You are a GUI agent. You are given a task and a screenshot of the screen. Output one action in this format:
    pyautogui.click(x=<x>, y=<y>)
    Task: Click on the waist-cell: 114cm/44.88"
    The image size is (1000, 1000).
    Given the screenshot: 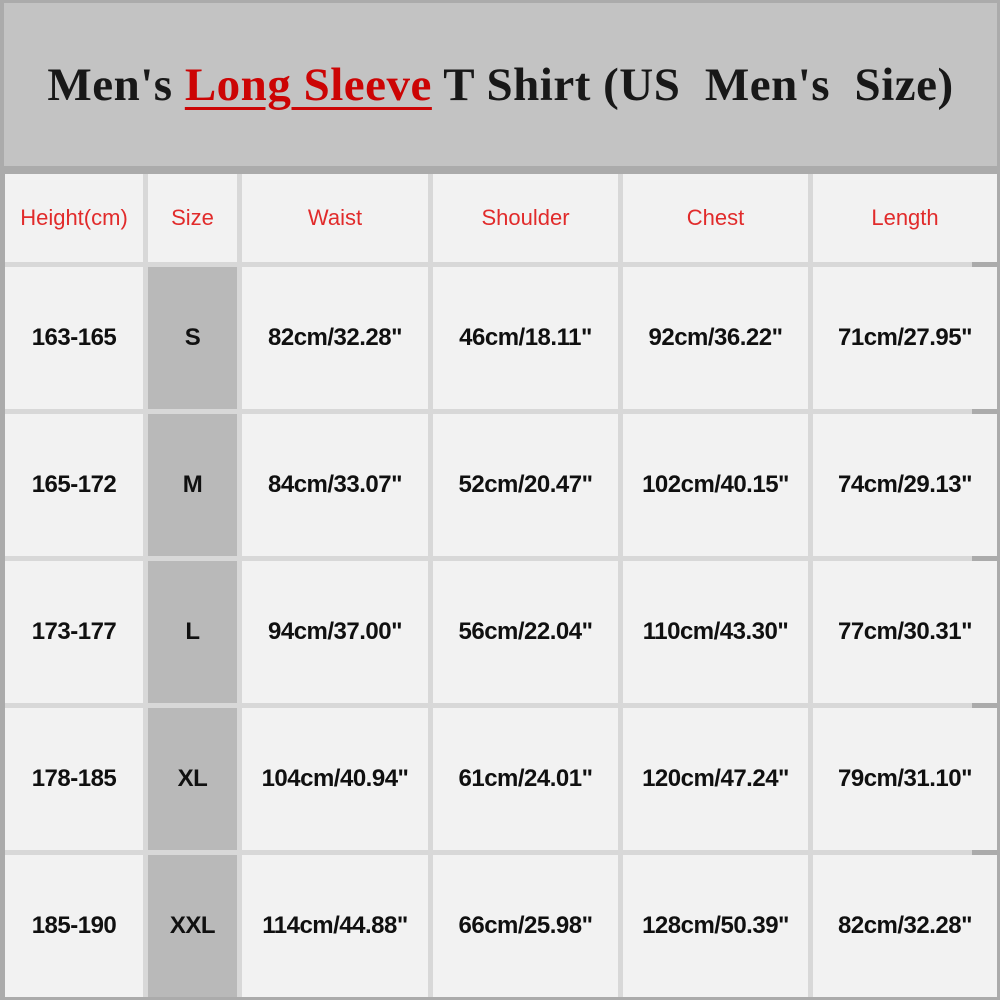 What is the action you would take?
    pyautogui.click(x=335, y=926)
    